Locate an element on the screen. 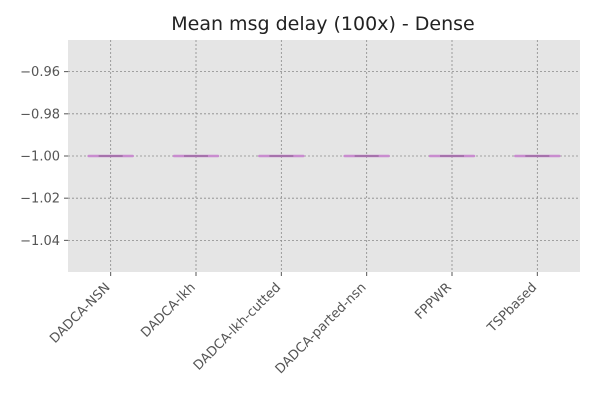 The image size is (600, 400). chart-title: Mean msg delay (100x) - Dense is located at coordinates (323, 24).